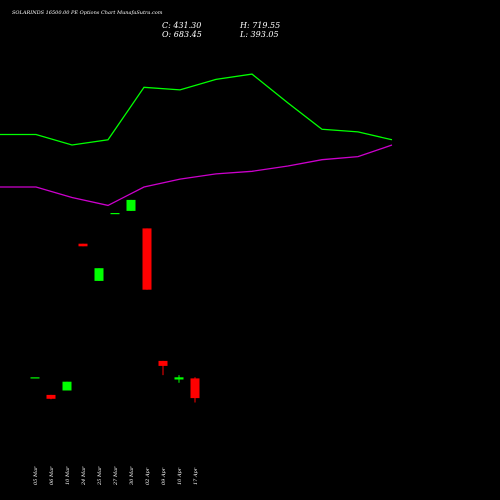 This screenshot has height=500, width=500. Describe the element at coordinates (115, 301) in the screenshot. I see `candles` at that location.